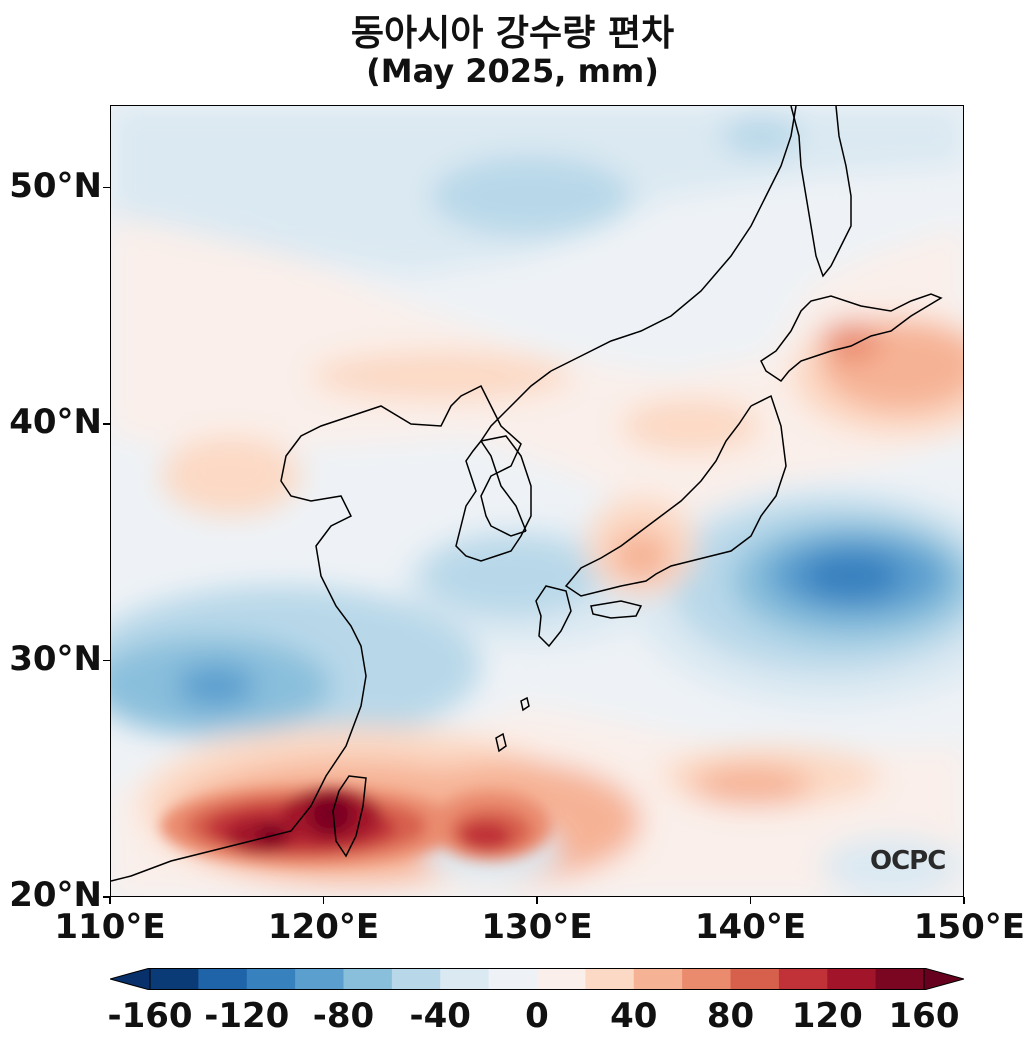 The height and width of the screenshot is (1050, 1025). I want to click on colorbar-label: -40, so click(440, 1016).